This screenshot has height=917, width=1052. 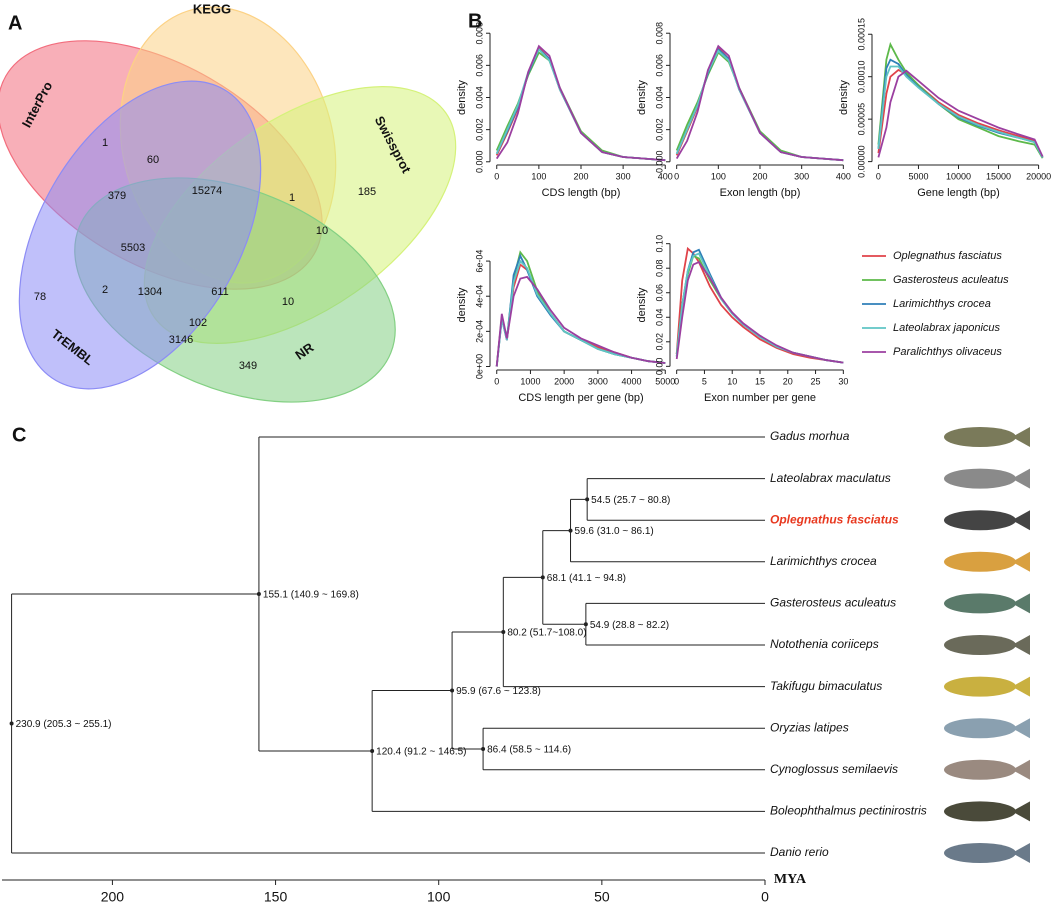 What do you see at coordinates (564, 381) in the screenshot?
I see `x-tick-label: 2000` at bounding box center [564, 381].